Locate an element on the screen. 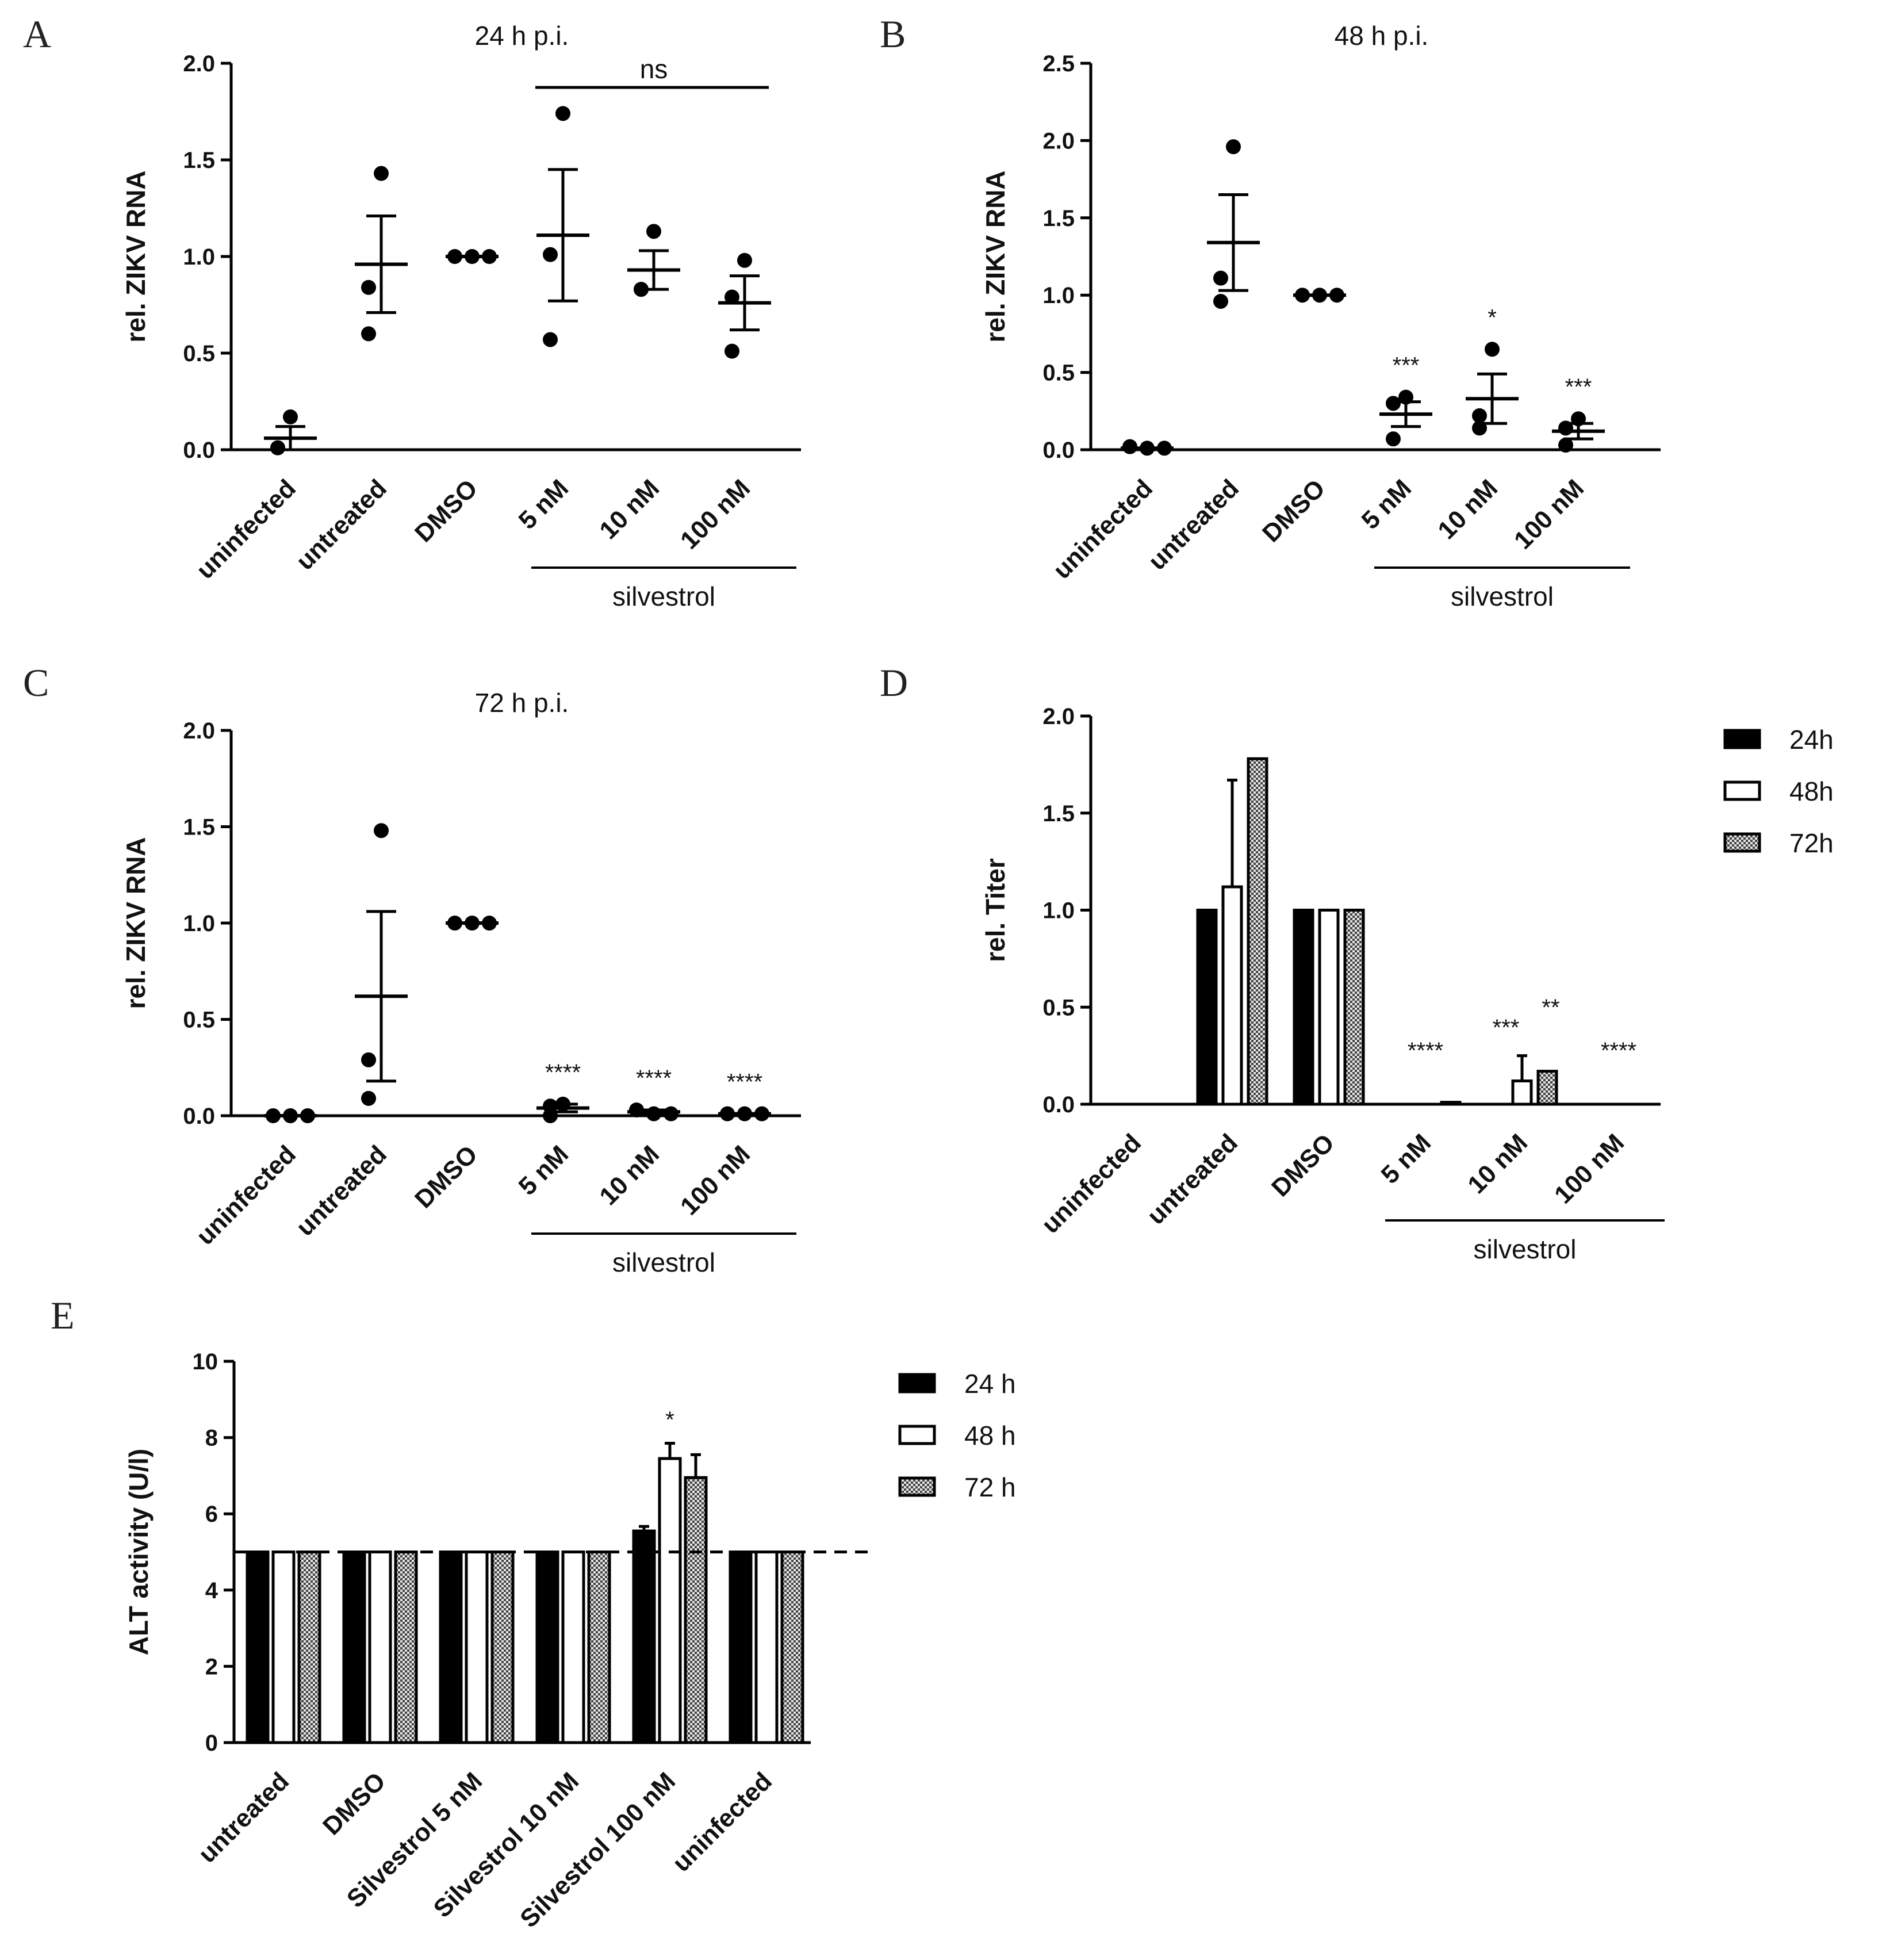 Image resolution: width=1886 pixels, height=1960 pixels. y-tick-label: 2 is located at coordinates (211, 1666).